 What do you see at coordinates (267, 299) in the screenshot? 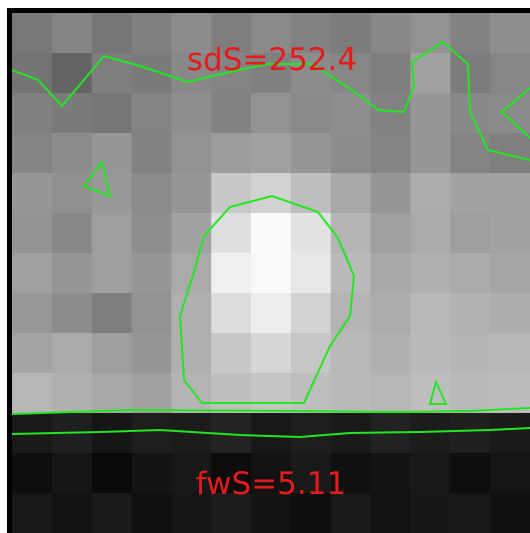
I see `contour-bright-source` at bounding box center [267, 299].